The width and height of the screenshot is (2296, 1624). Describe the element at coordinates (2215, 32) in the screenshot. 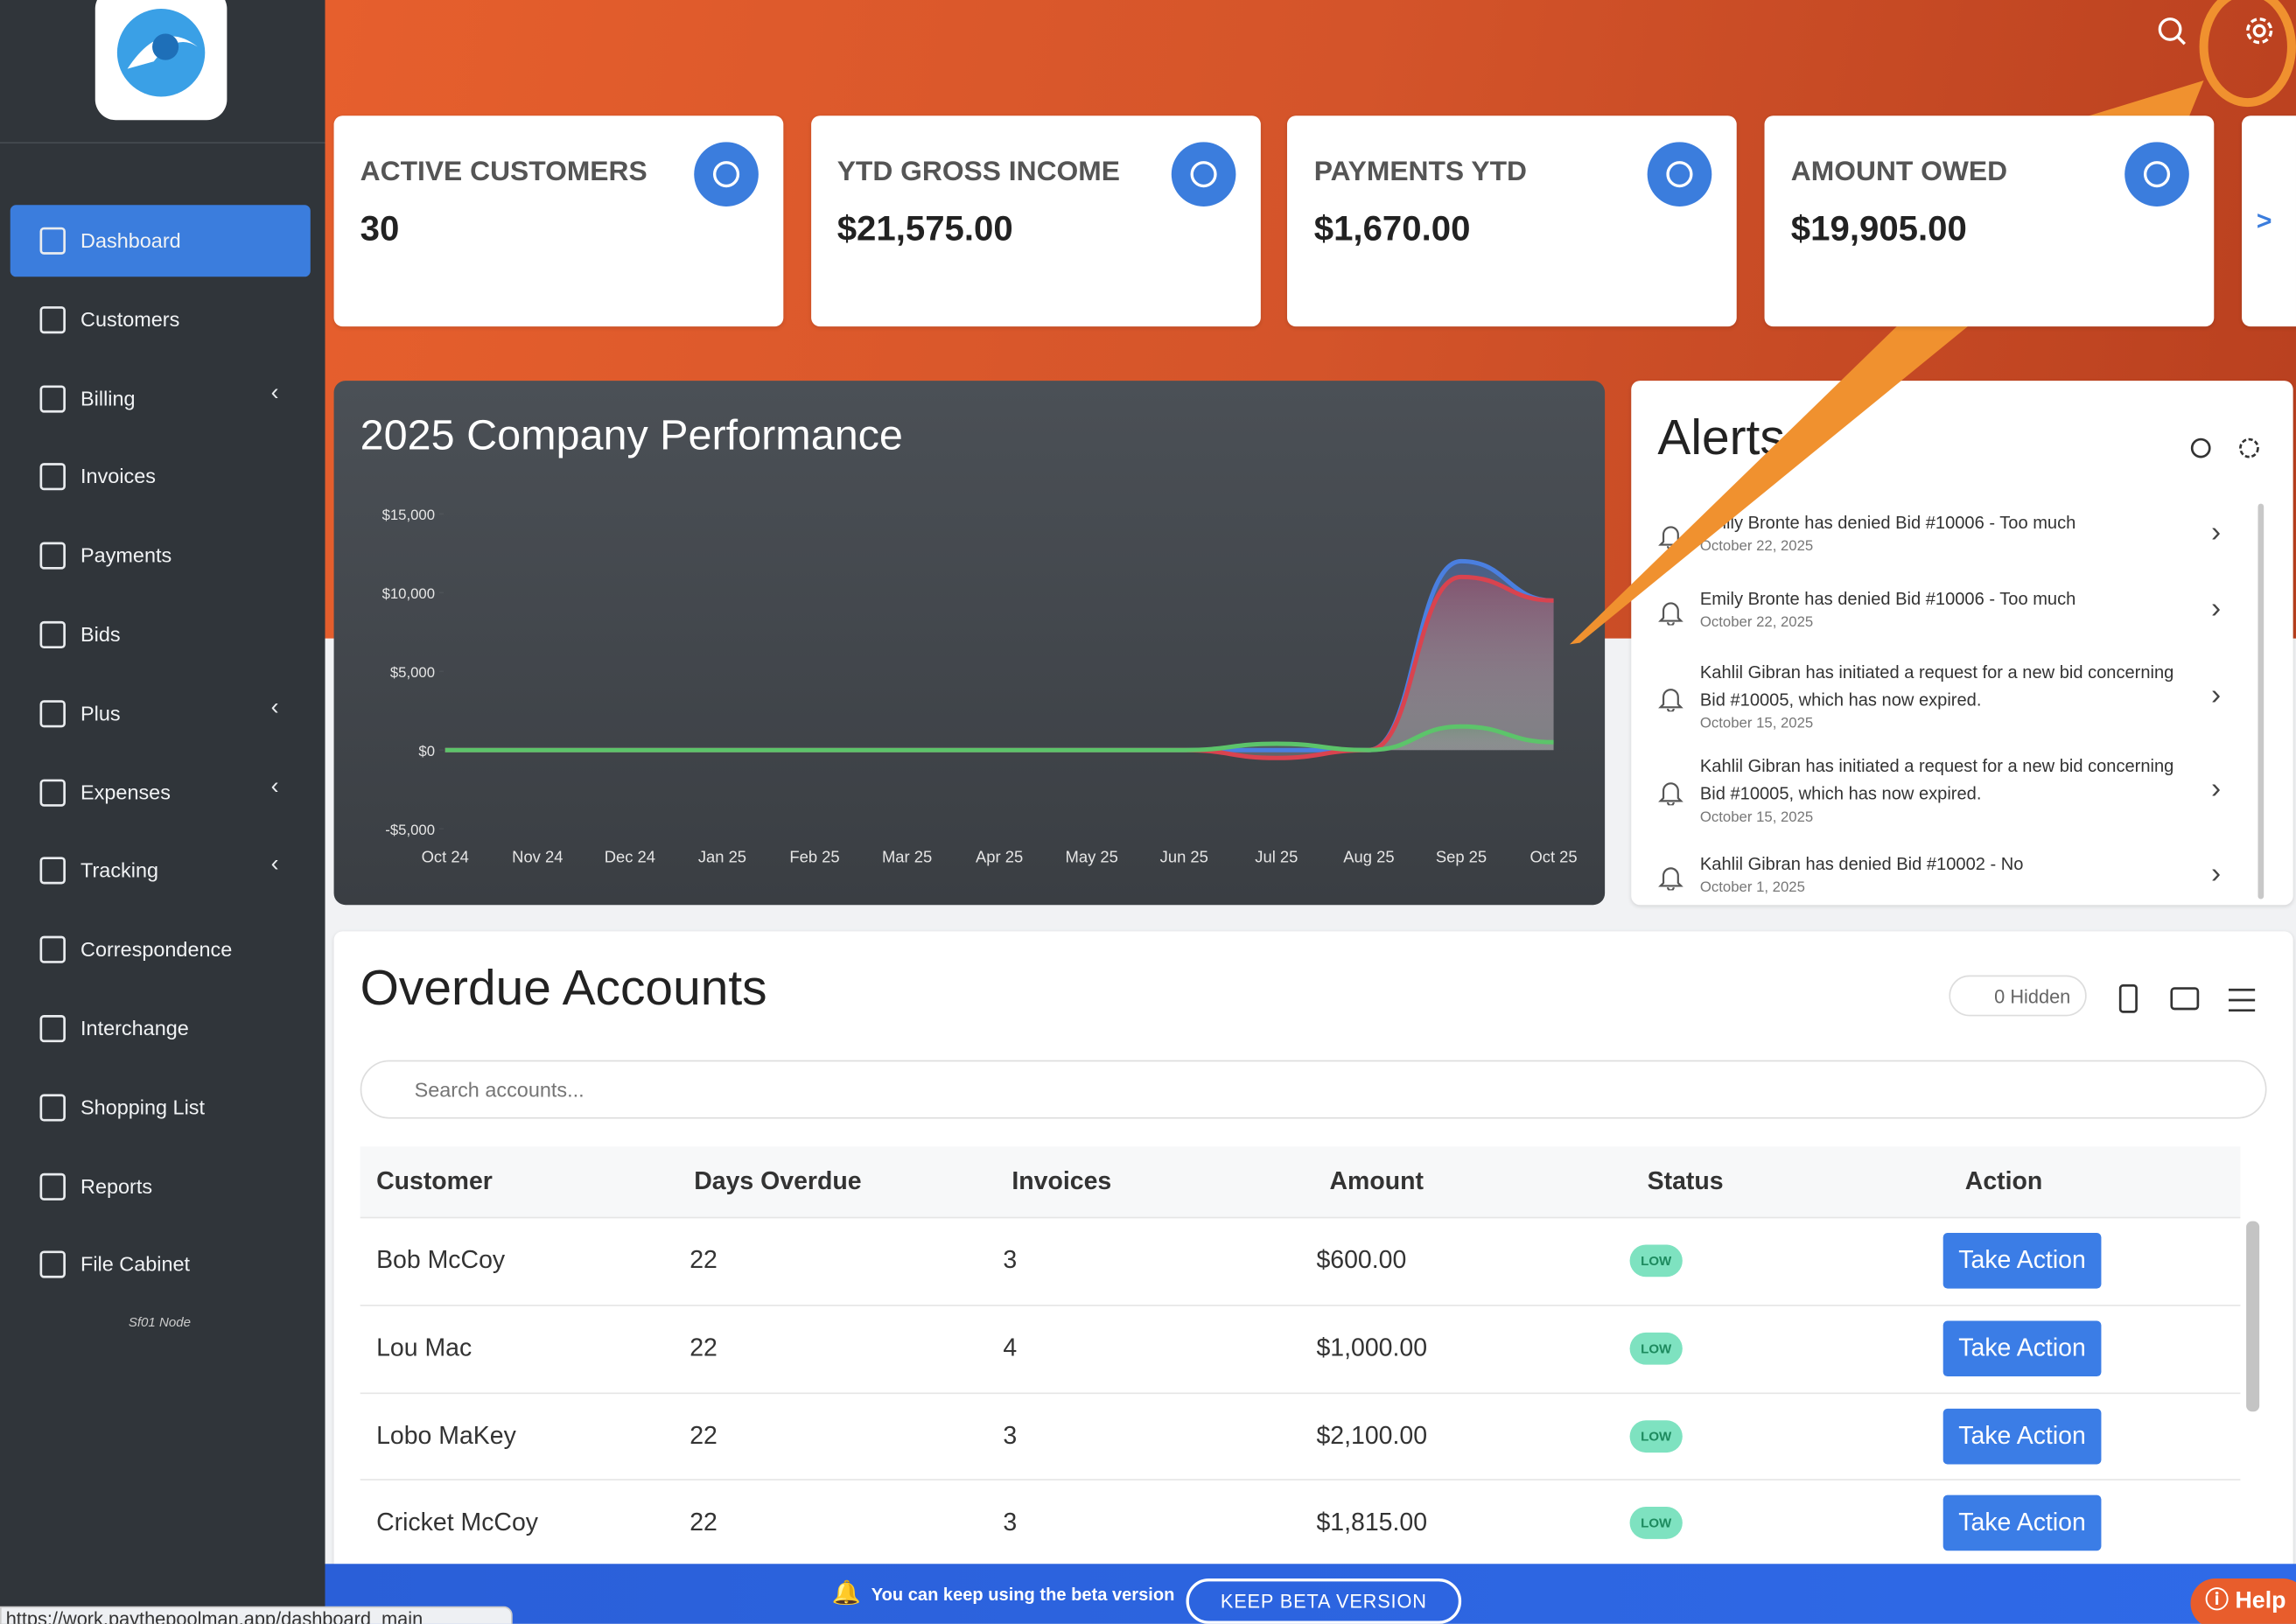

I see `top-icons` at that location.